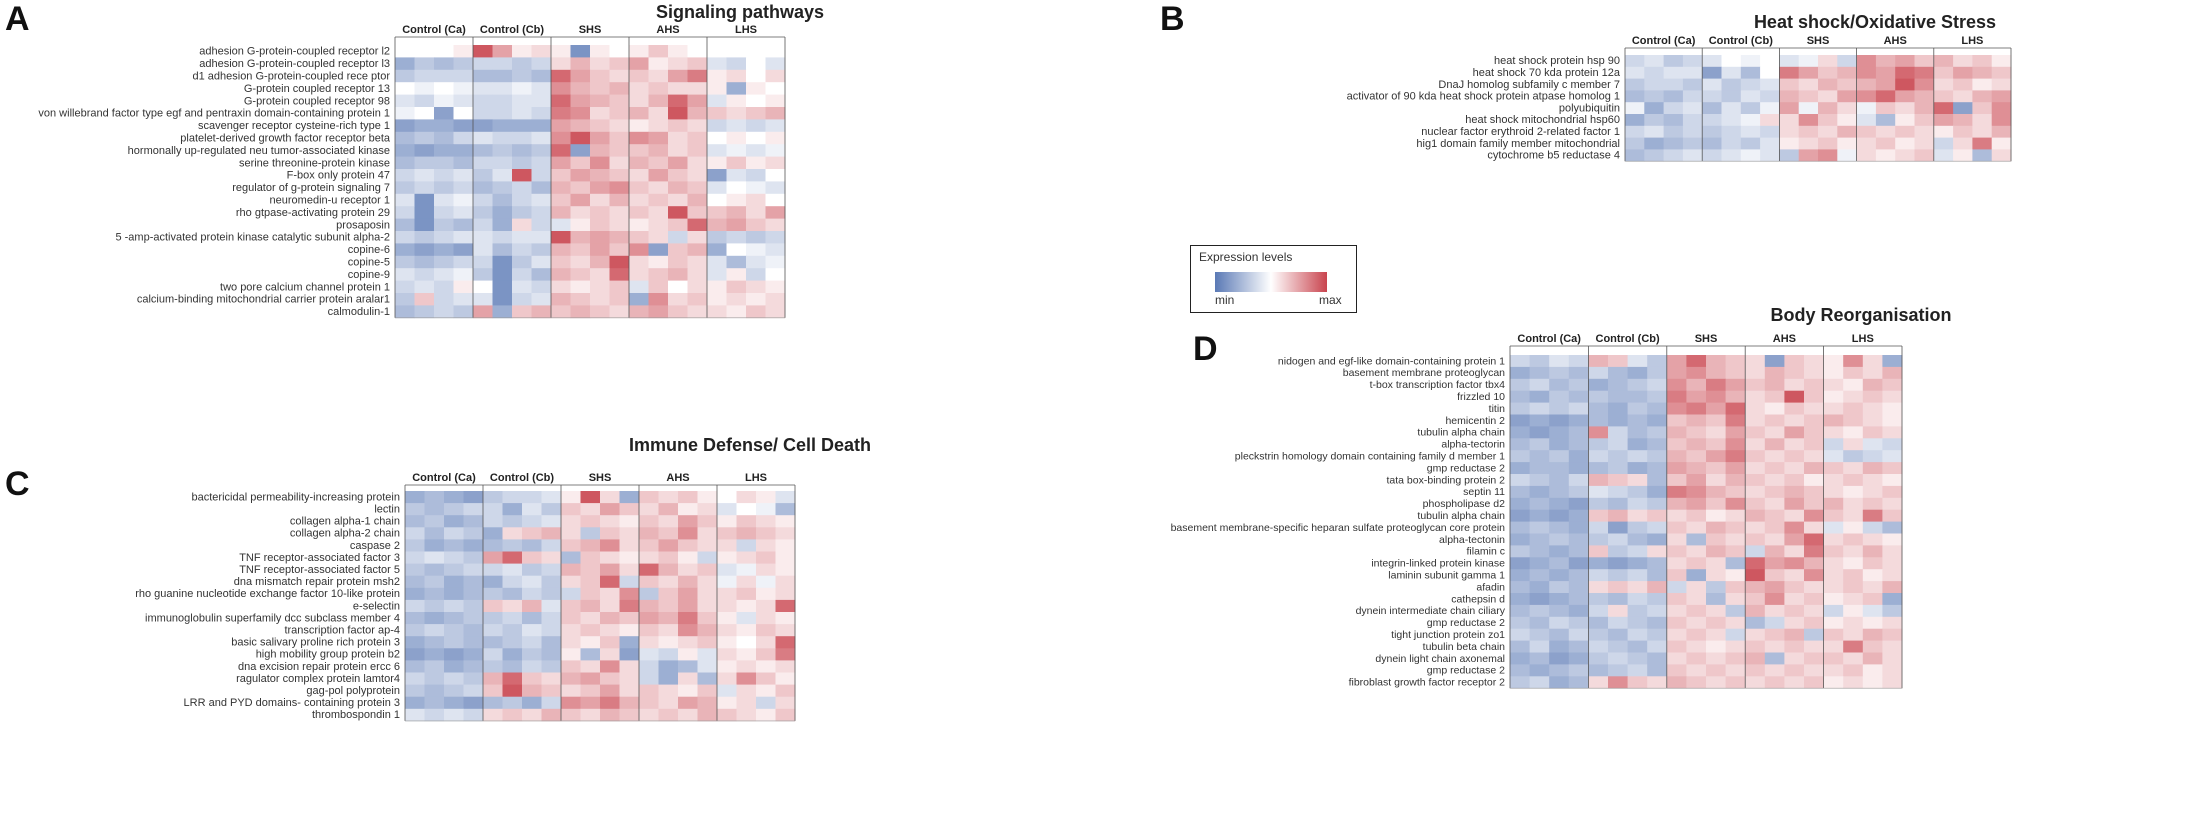  I want to click on heatmap-cell-d-r21-c5, so click(1618, 611).